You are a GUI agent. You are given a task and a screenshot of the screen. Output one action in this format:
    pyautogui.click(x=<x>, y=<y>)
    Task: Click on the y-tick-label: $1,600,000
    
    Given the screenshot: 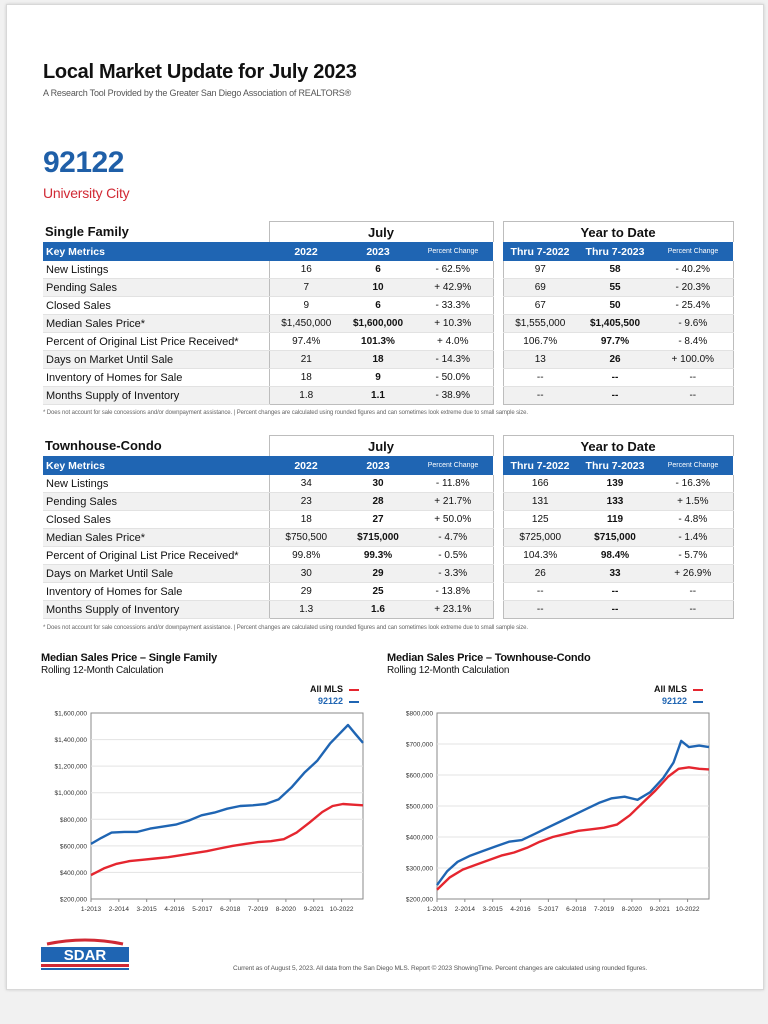 What is the action you would take?
    pyautogui.click(x=70, y=714)
    